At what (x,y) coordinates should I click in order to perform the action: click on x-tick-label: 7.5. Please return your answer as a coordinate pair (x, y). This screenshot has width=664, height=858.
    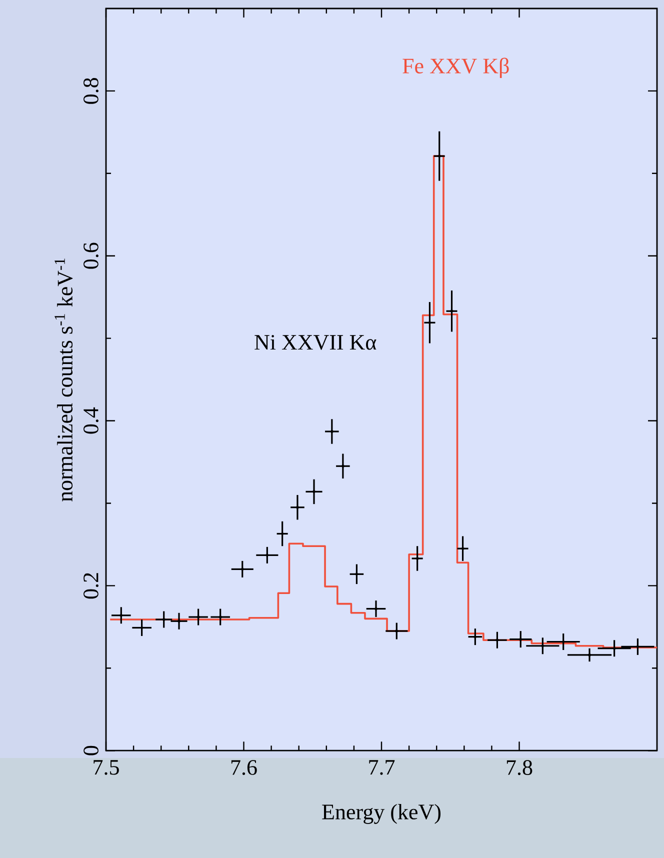
    Looking at the image, I should click on (106, 767).